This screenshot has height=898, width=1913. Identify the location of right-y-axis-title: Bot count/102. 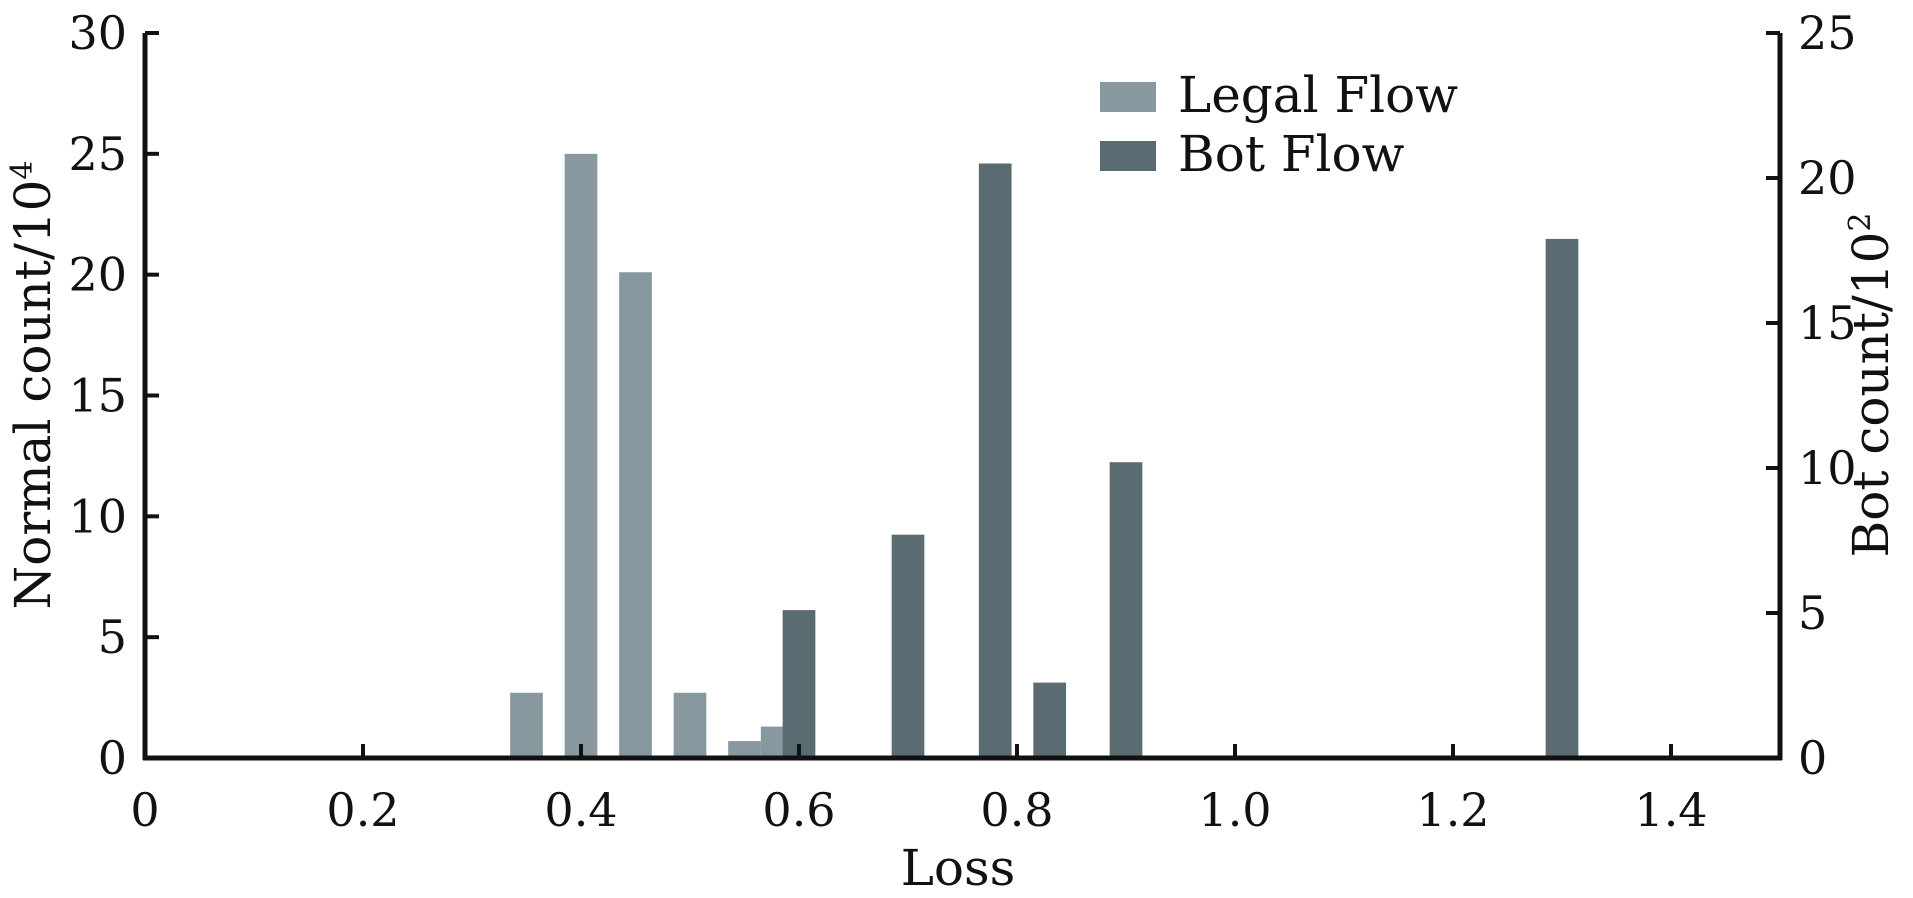
(1871, 385).